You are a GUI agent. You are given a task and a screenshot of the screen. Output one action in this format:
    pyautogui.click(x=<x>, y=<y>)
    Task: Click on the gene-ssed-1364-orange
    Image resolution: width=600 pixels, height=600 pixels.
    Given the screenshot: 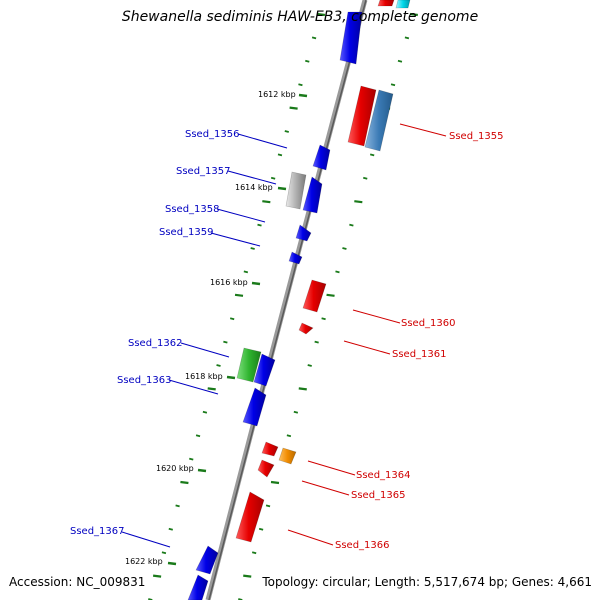 What is the action you would take?
    pyautogui.click(x=287, y=456)
    